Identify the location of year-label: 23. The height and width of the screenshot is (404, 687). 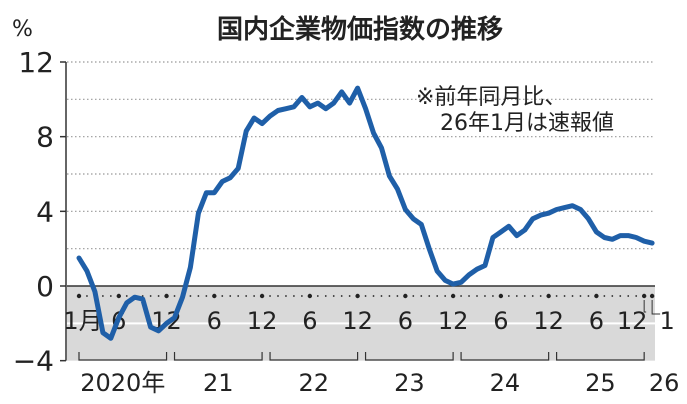
(409, 383).